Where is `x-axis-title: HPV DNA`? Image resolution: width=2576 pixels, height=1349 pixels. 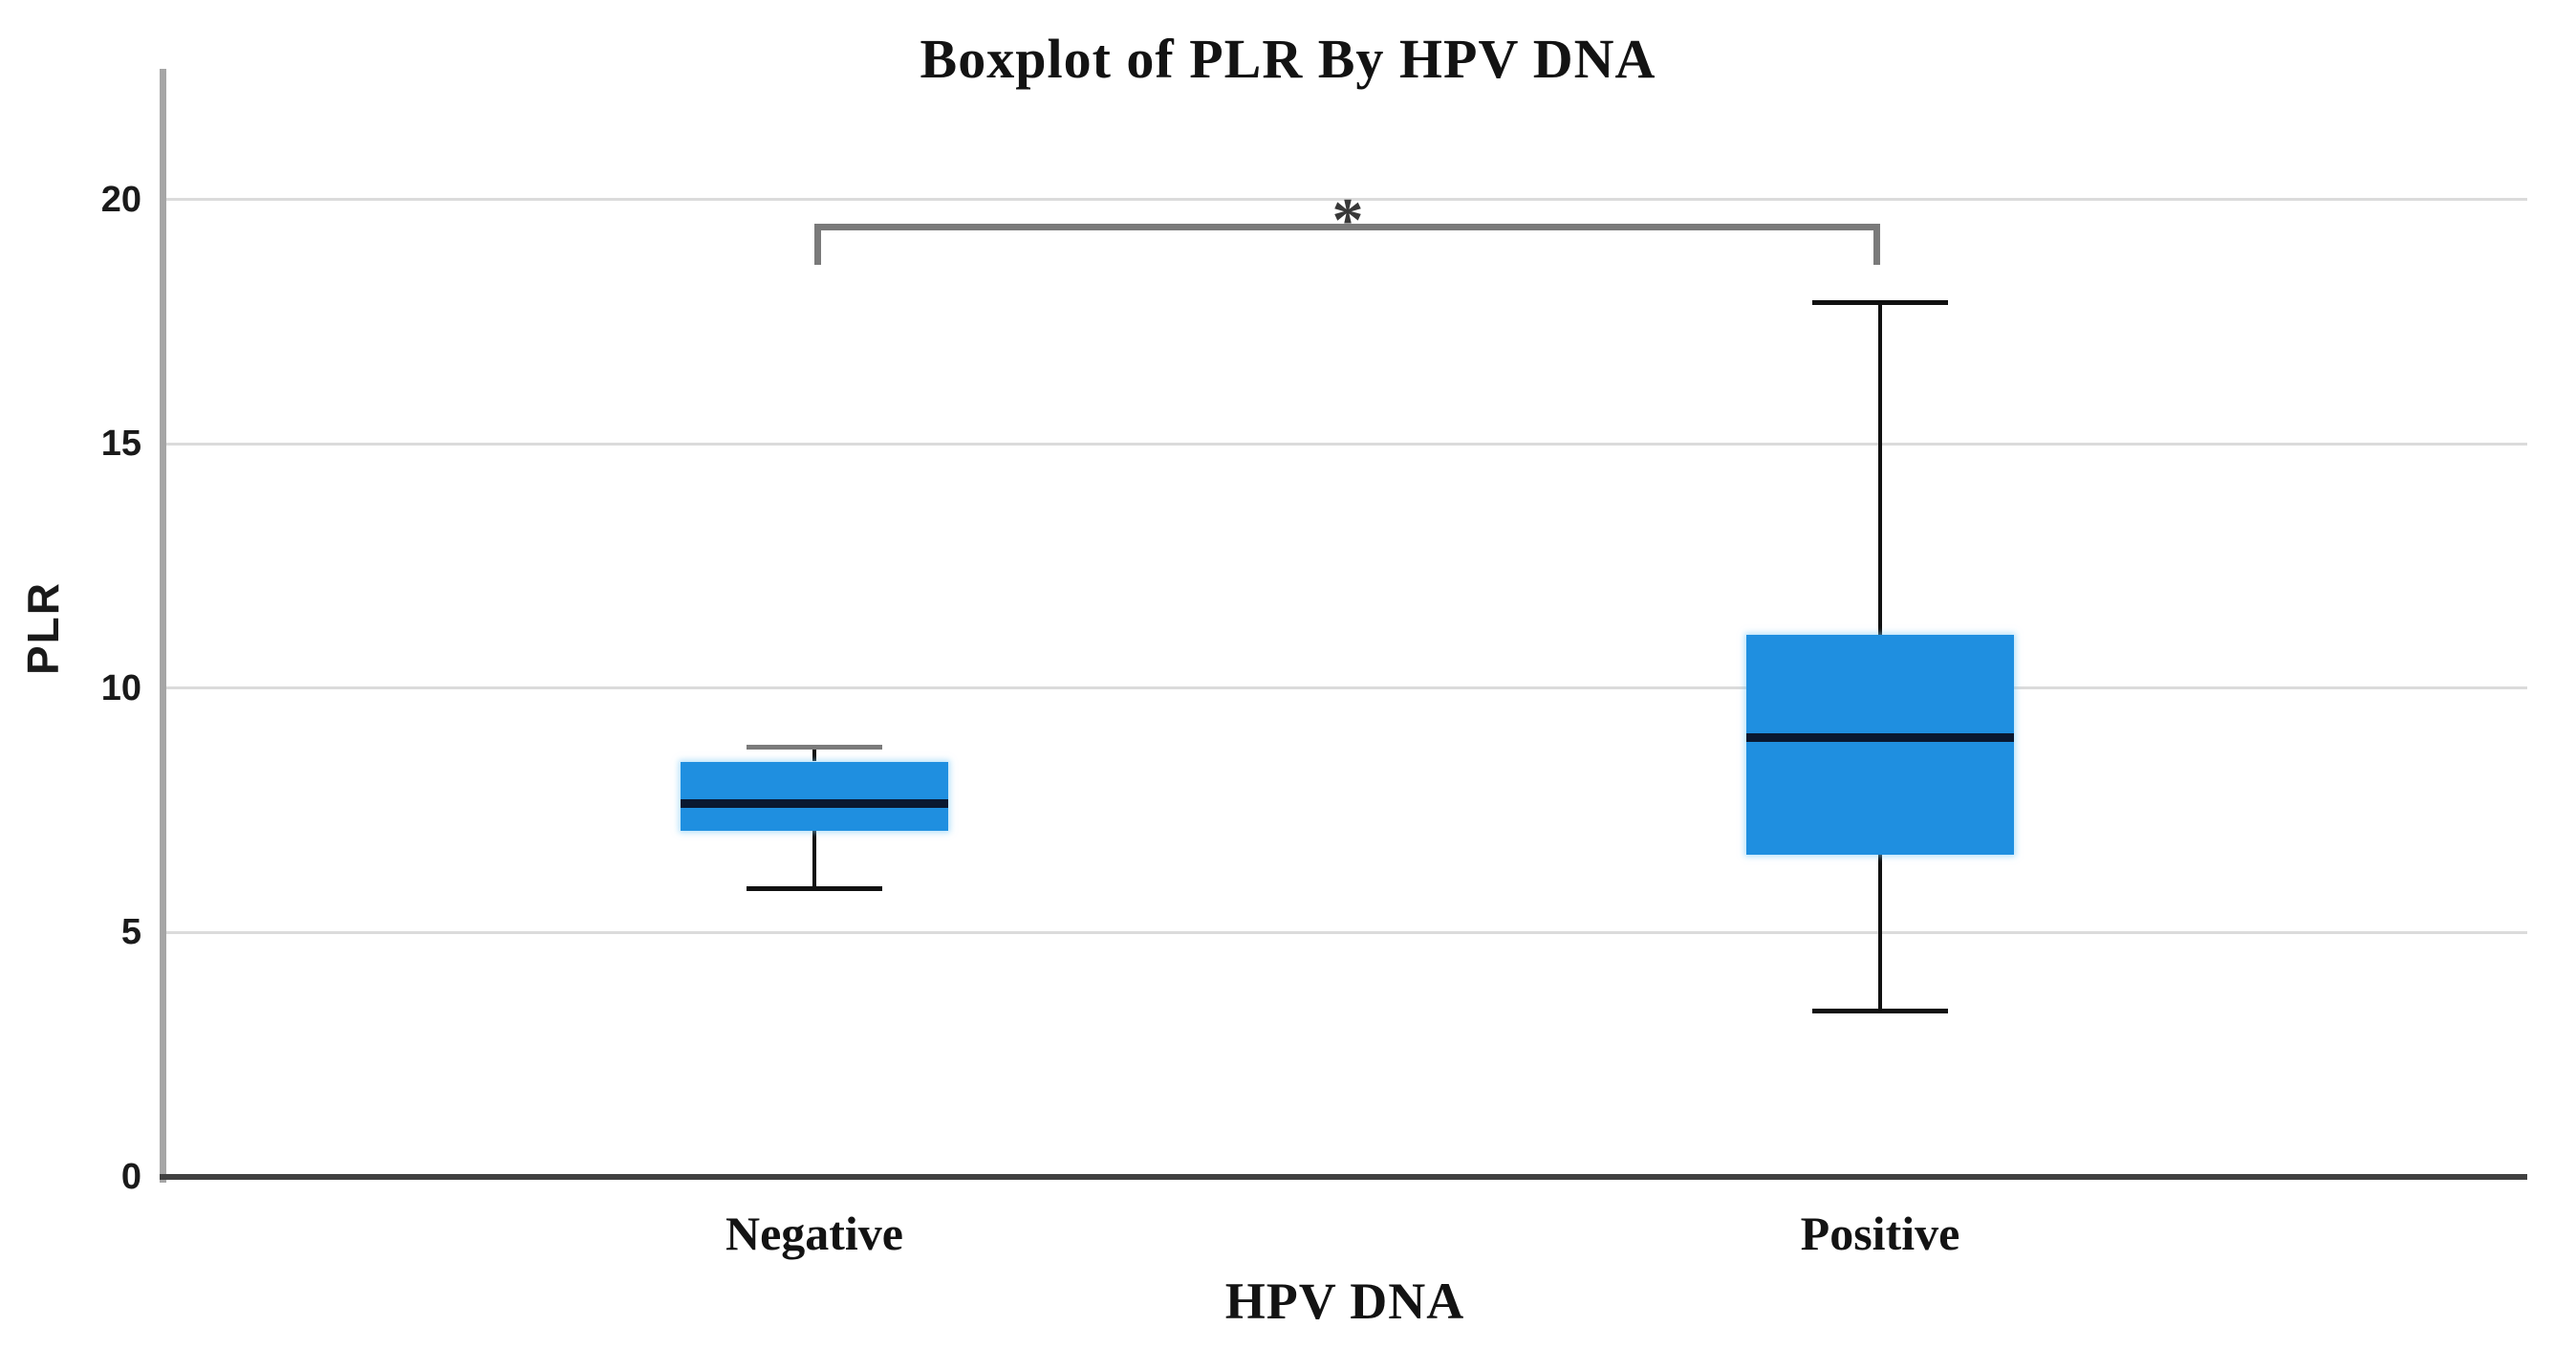 x-axis-title: HPV DNA is located at coordinates (1345, 1301).